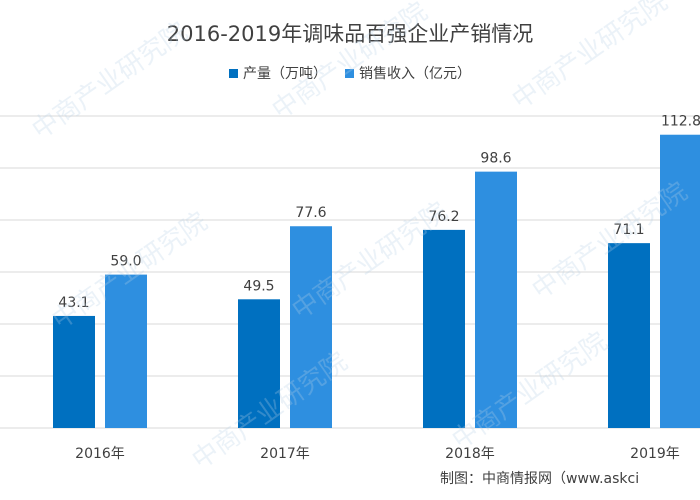  I want to click on x-tick-label: 2018年, so click(470, 454).